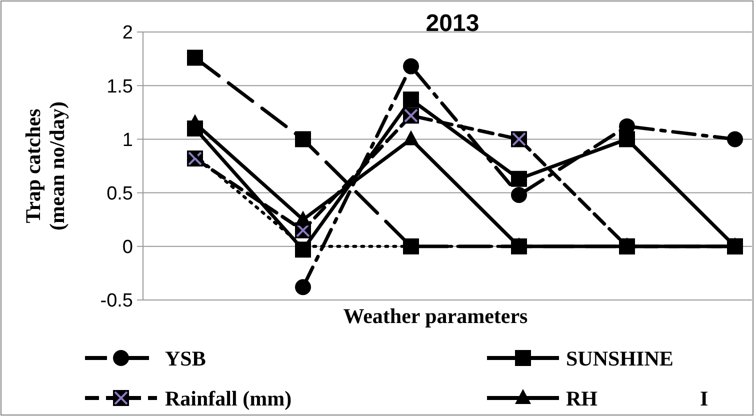 This screenshot has width=754, height=416. Describe the element at coordinates (127, 140) in the screenshot. I see `y-tick-label: 1` at that location.